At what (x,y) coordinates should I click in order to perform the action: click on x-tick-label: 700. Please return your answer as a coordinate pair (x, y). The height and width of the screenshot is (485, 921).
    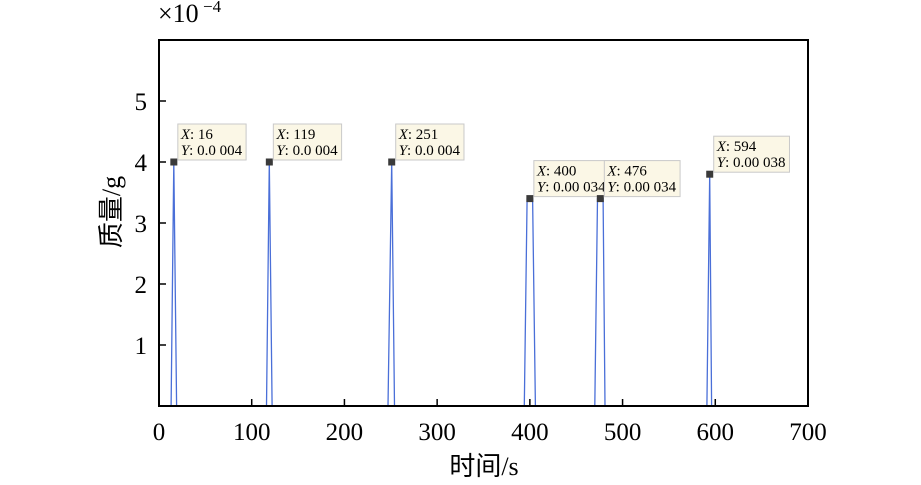
    Looking at the image, I should click on (808, 432).